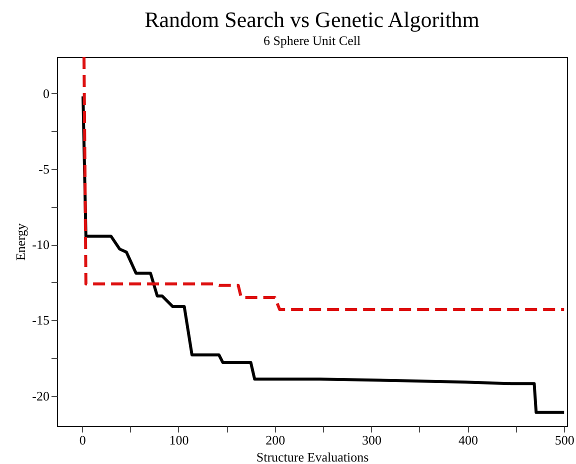 The height and width of the screenshot is (464, 576). I want to click on y-tick-label: -10, so click(41, 244).